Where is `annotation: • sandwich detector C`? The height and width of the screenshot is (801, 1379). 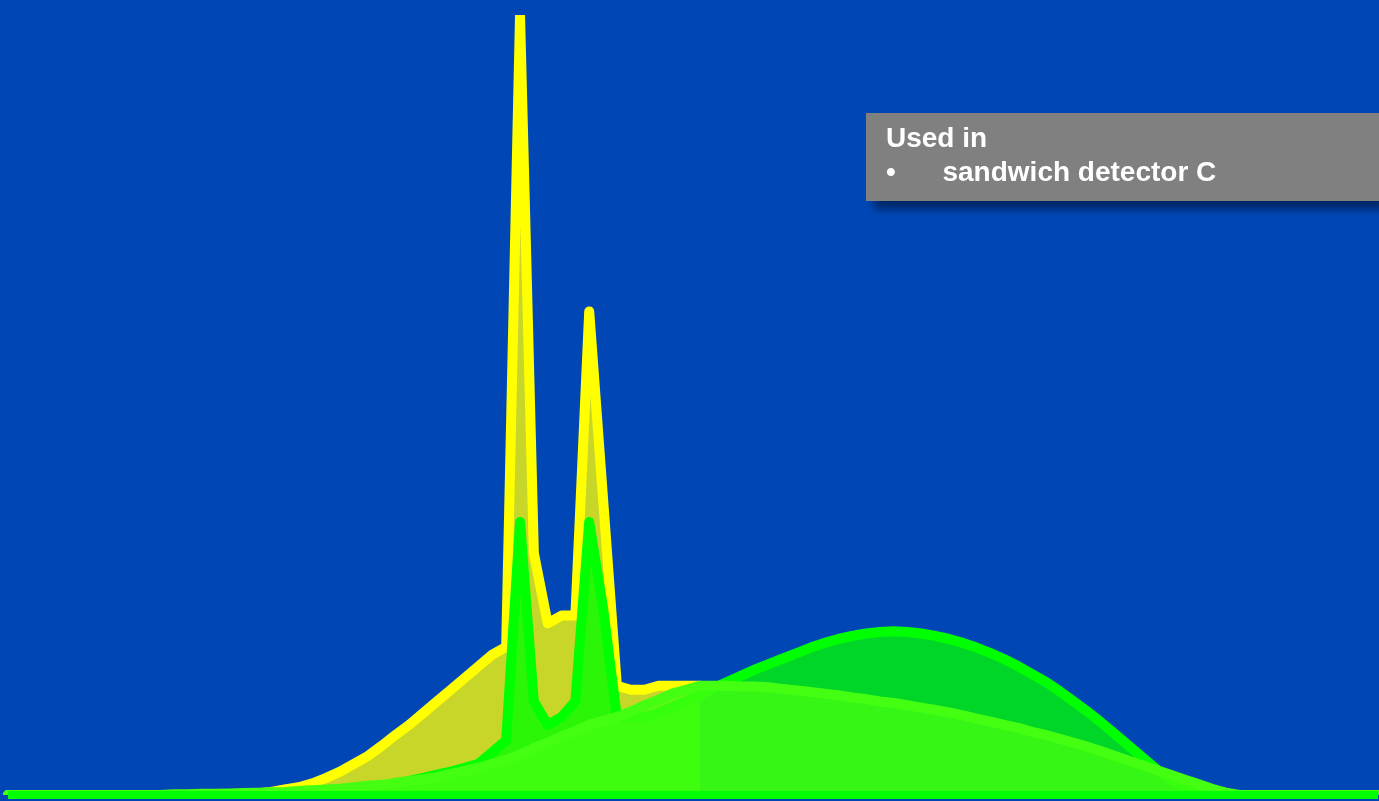
annotation: • sandwich detector C is located at coordinates (1052, 172).